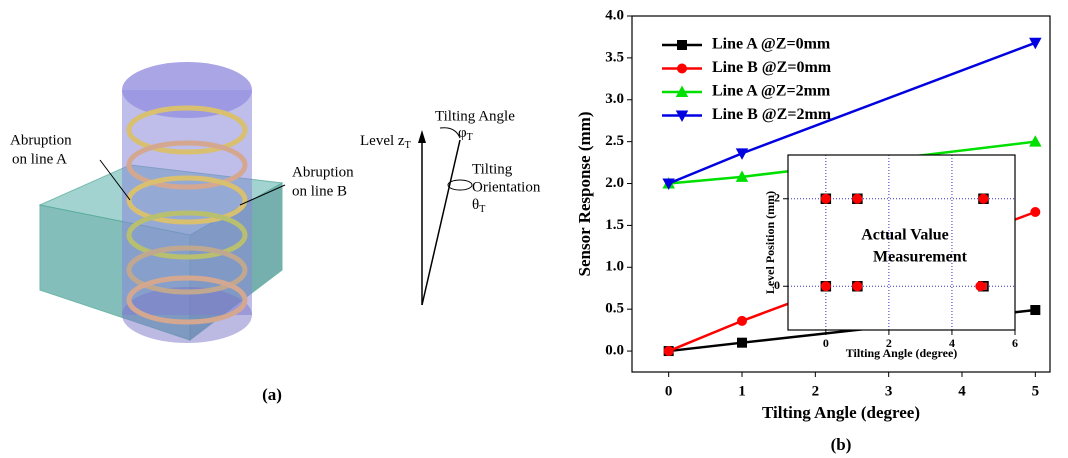  I want to click on orientation-arc, so click(460, 185).